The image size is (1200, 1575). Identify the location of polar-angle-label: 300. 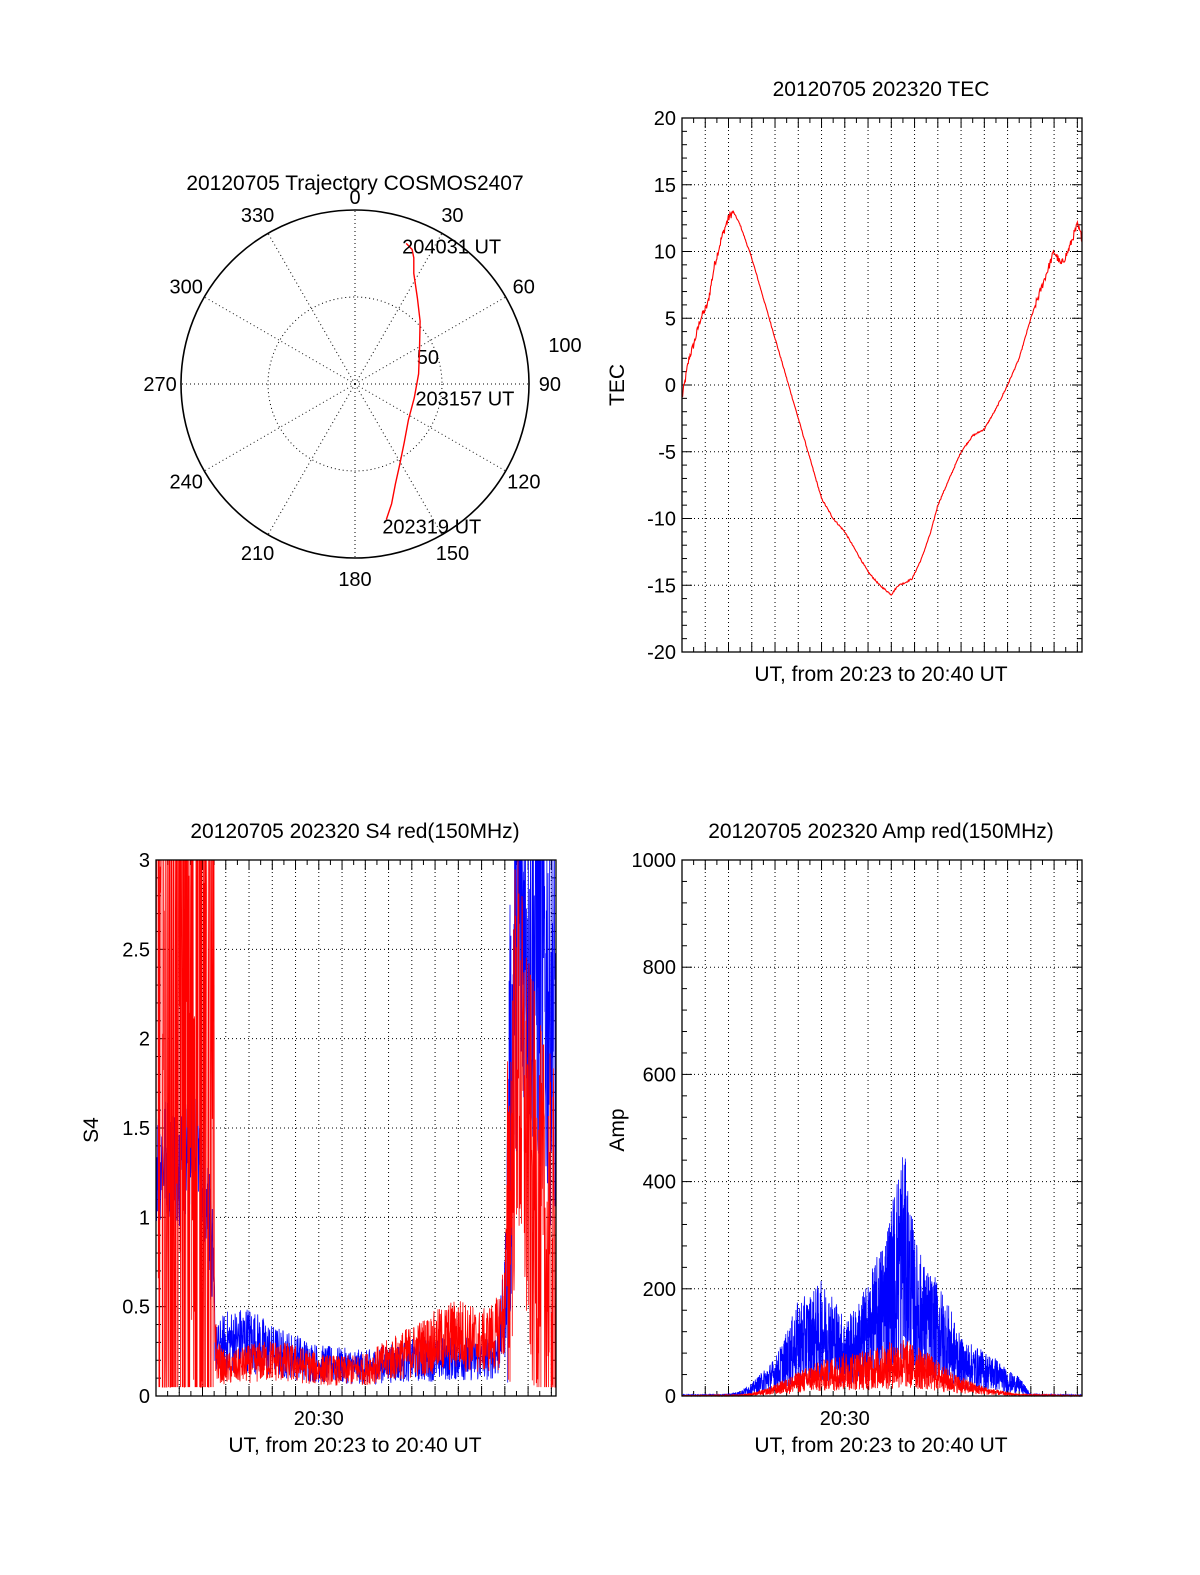
(186, 288).